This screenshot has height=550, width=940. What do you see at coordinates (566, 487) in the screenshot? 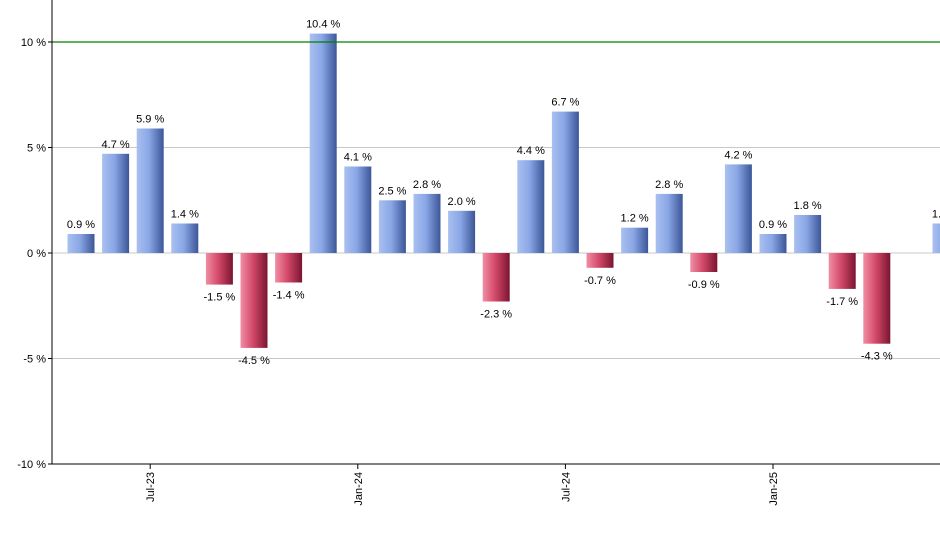
I see `x-tick-label: Jul-24` at bounding box center [566, 487].